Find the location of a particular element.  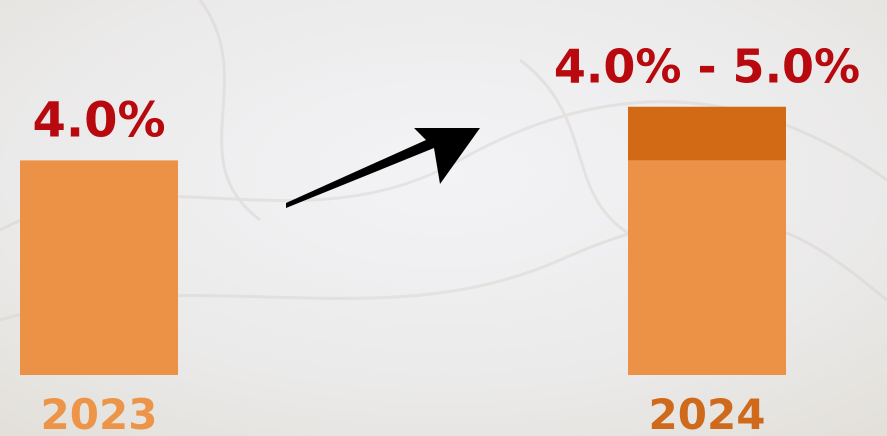

value-label: 4.0% - 5.0% is located at coordinates (707, 67).